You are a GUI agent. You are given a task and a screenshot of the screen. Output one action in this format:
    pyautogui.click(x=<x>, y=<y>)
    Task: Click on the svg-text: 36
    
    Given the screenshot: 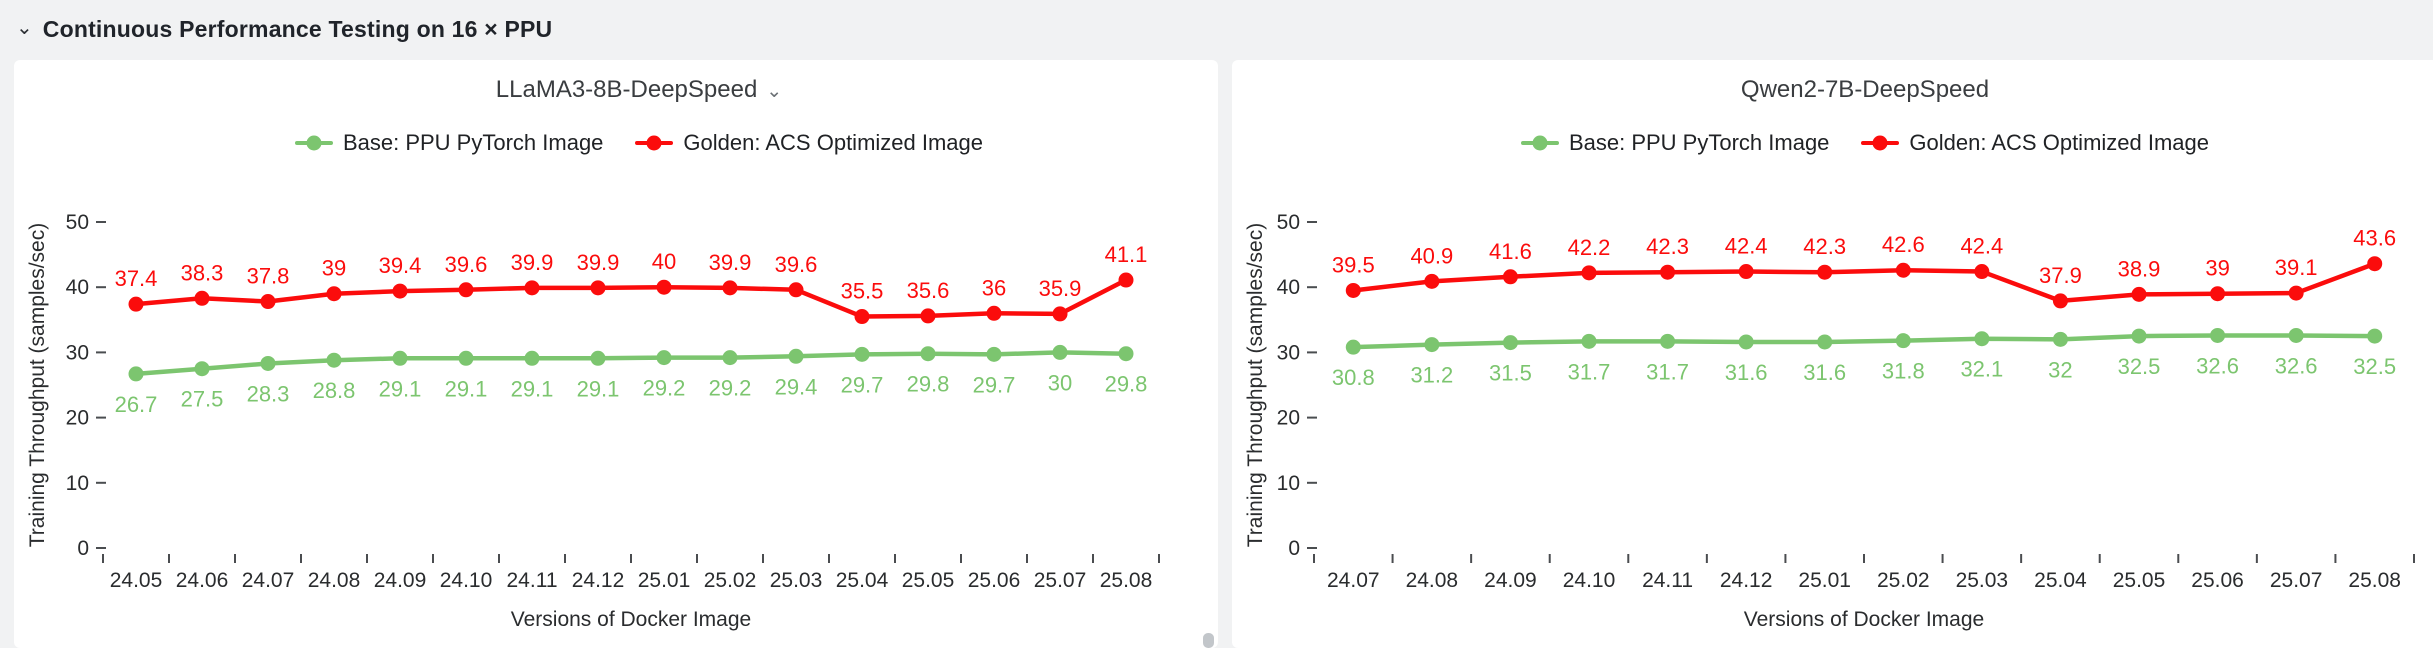 What is the action you would take?
    pyautogui.click(x=994, y=287)
    